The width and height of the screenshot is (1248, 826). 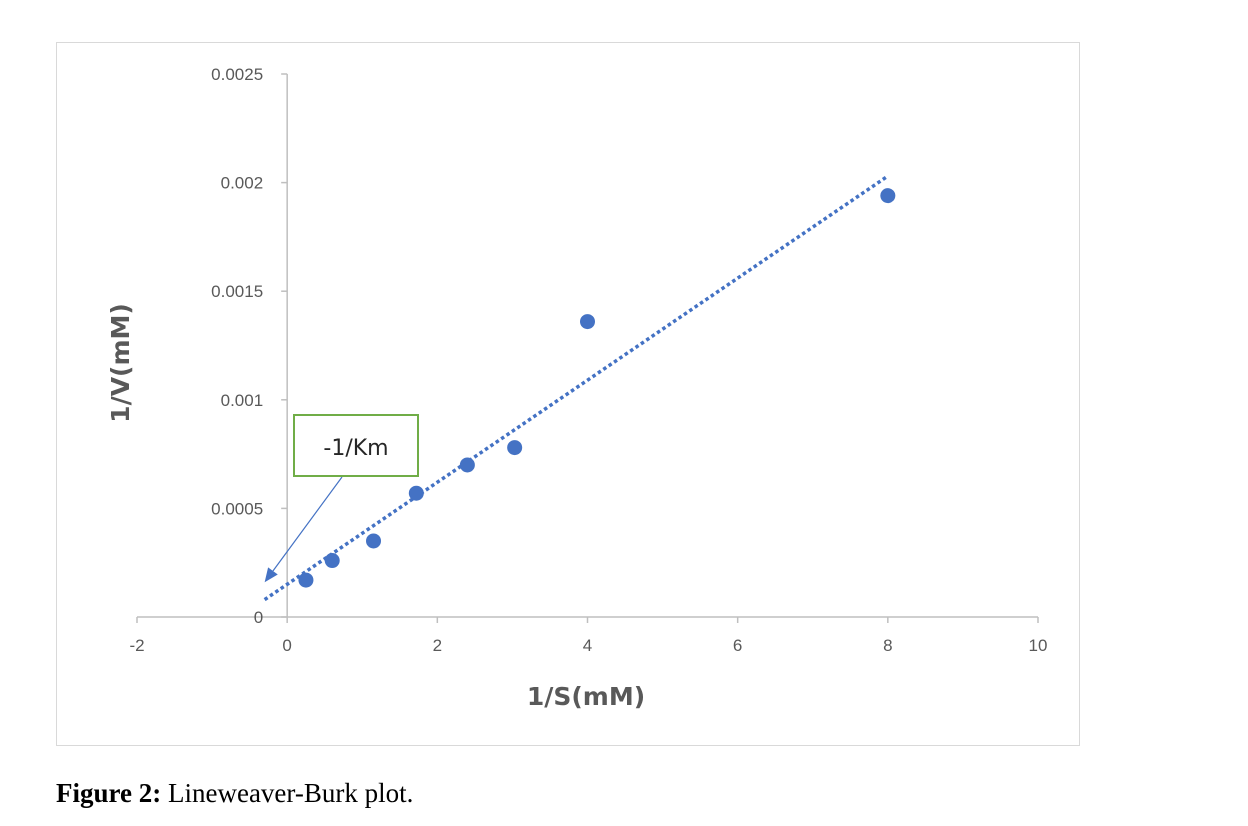 I want to click on x-axis-title: 1/S(mM), so click(x=586, y=696).